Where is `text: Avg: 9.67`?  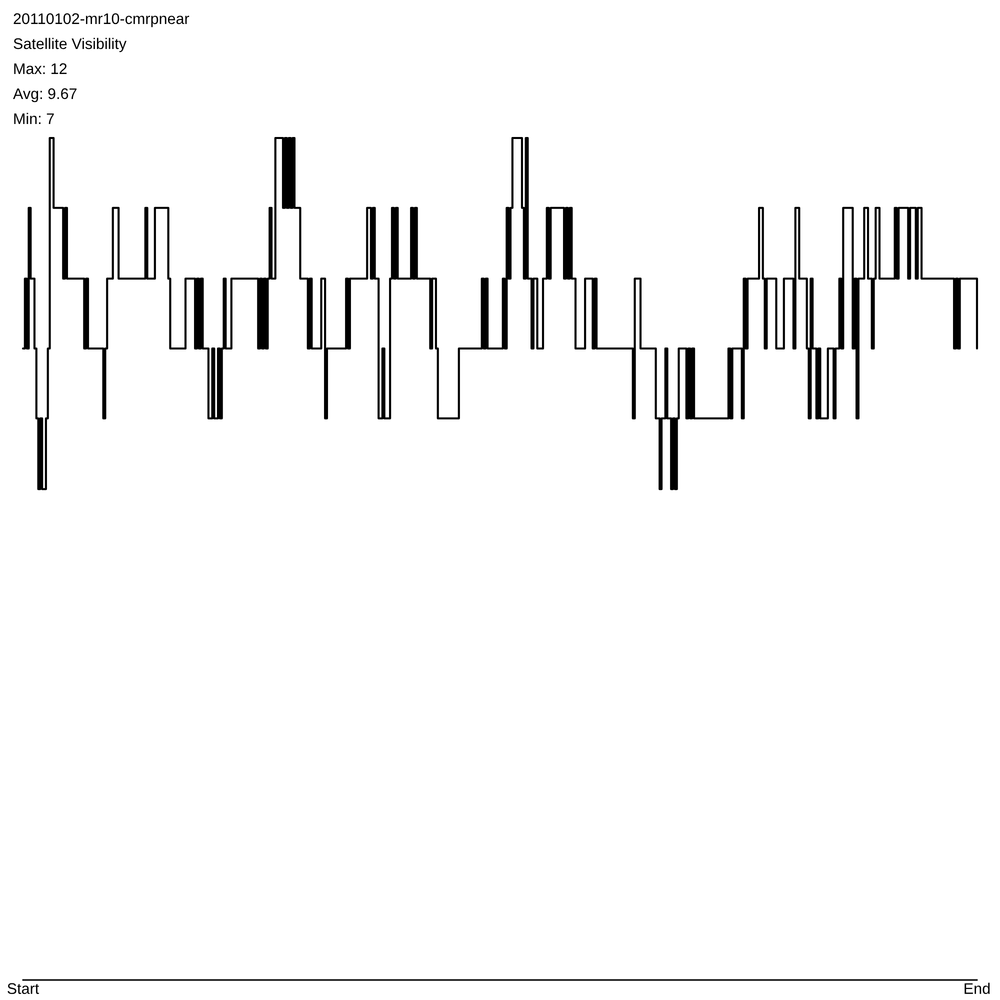 text: Avg: 9.67 is located at coordinates (45, 95).